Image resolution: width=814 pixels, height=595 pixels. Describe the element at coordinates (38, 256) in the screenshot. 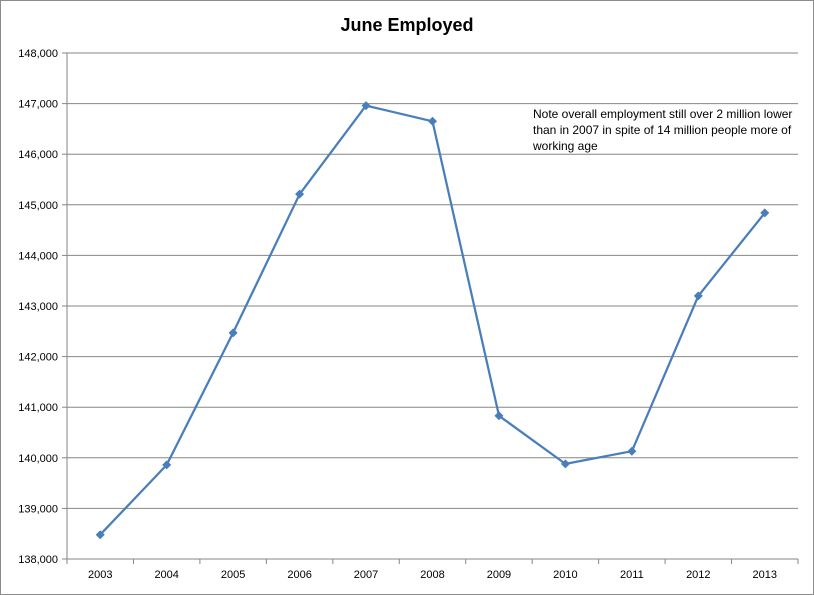

I see `y-tick-label: 144,000` at that location.